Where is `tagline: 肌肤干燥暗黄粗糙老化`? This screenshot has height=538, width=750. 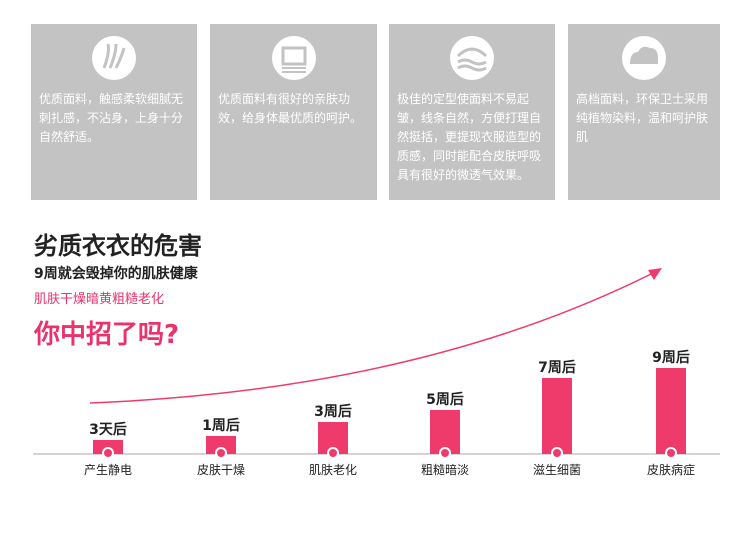
tagline: 肌肤干燥暗黄粗糙老化 is located at coordinates (99, 299).